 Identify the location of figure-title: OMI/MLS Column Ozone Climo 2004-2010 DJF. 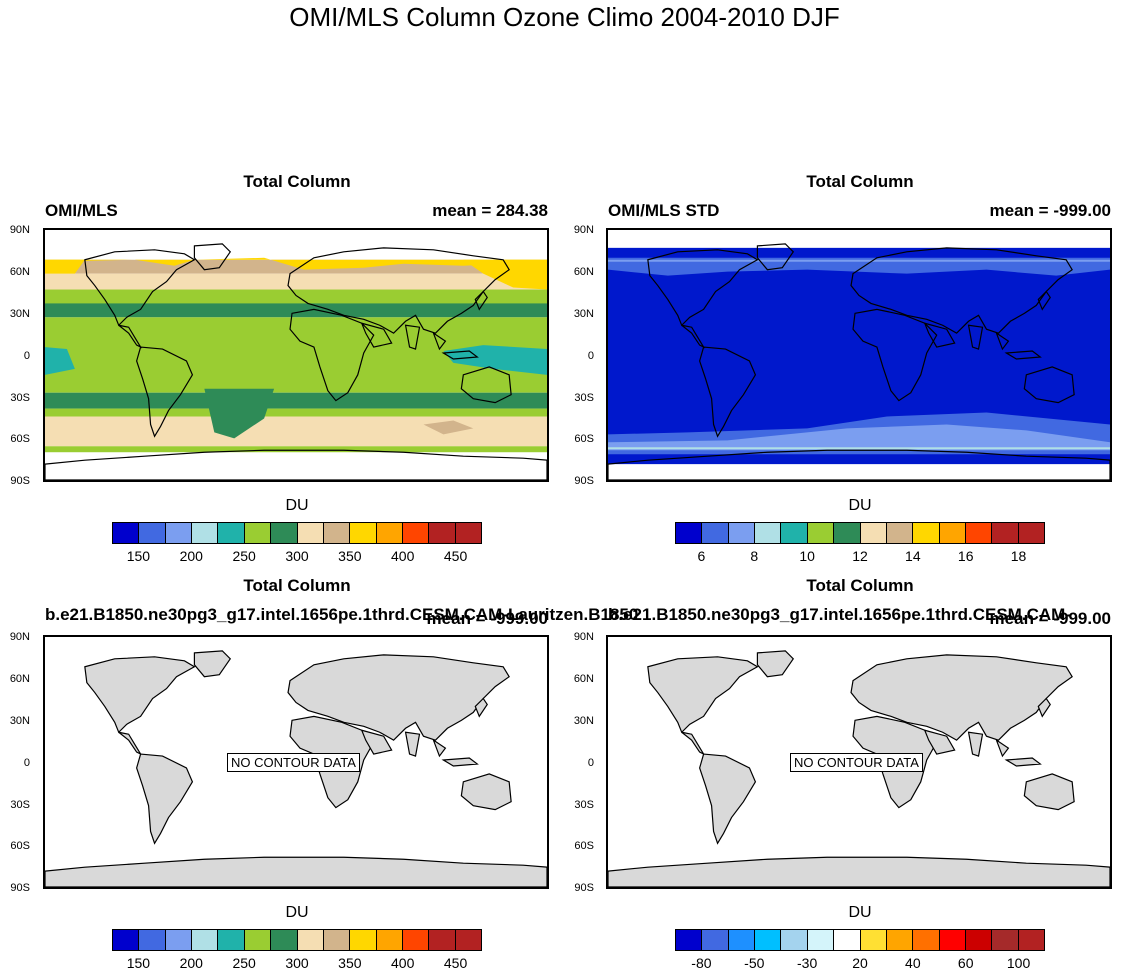
(564, 17).